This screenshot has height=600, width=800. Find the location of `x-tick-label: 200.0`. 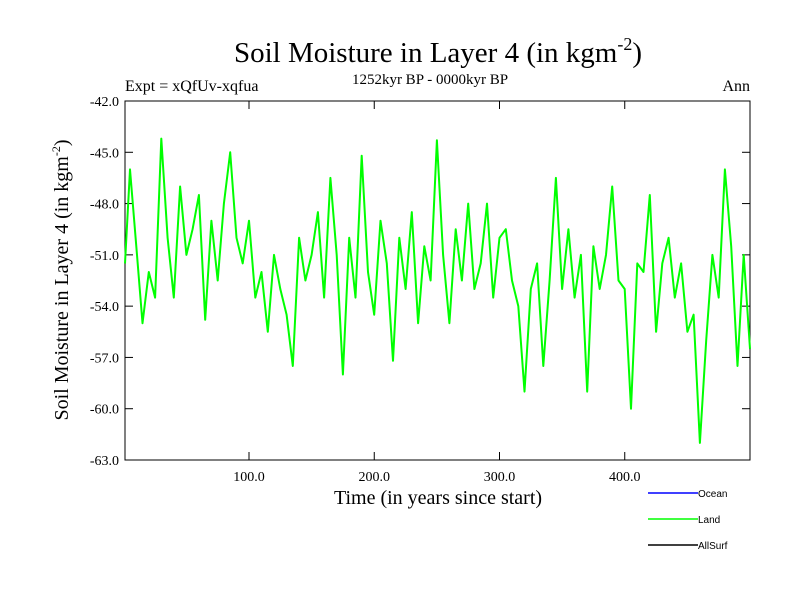

x-tick-label: 200.0 is located at coordinates (374, 477).